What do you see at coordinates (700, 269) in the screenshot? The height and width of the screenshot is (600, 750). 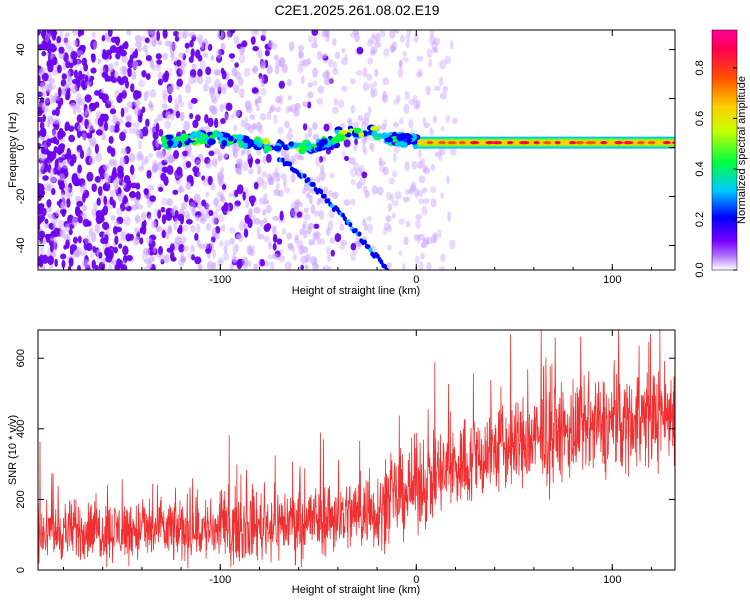 I see `colorbar-tick-label: 0.0` at bounding box center [700, 269].